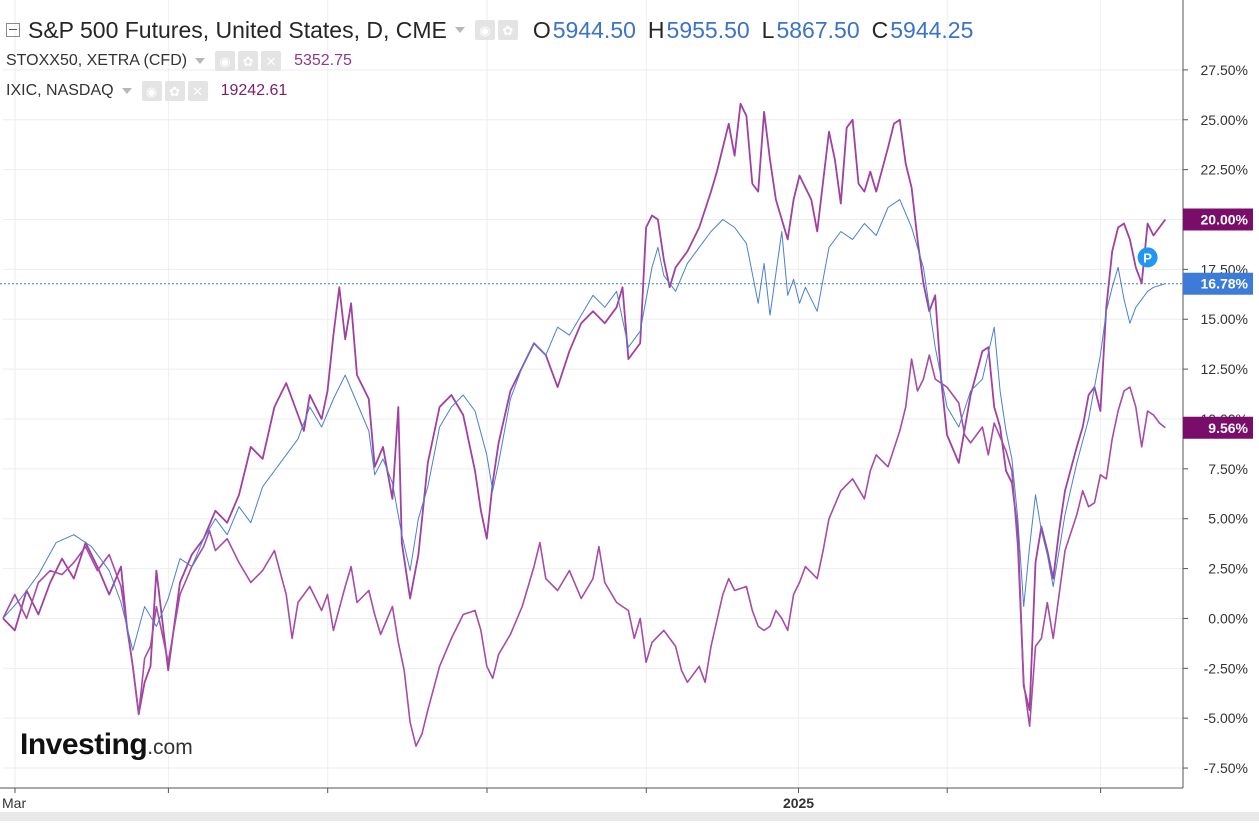 Image resolution: width=1259 pixels, height=826 pixels. What do you see at coordinates (1226, 718) in the screenshot?
I see `y-tick-label: -5.00%` at bounding box center [1226, 718].